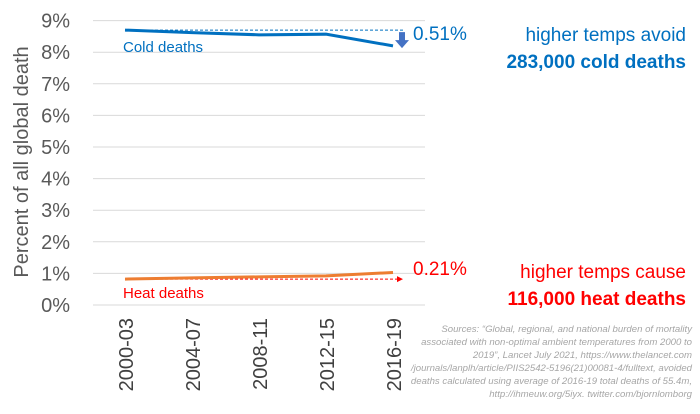 This screenshot has height=414, width=700. What do you see at coordinates (402, 40) in the screenshot?
I see `down-arrow-icon` at bounding box center [402, 40].